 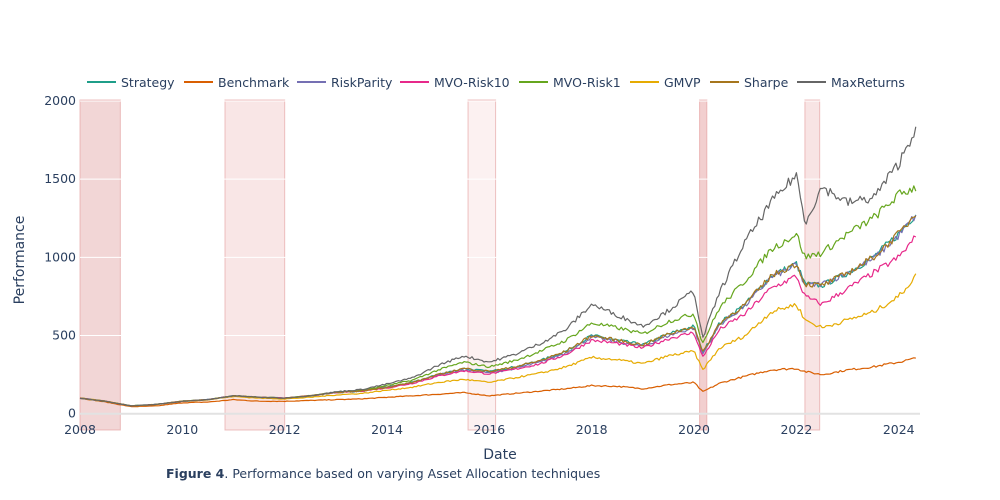 I want to click on x-tick-label: 2012, so click(x=285, y=429).